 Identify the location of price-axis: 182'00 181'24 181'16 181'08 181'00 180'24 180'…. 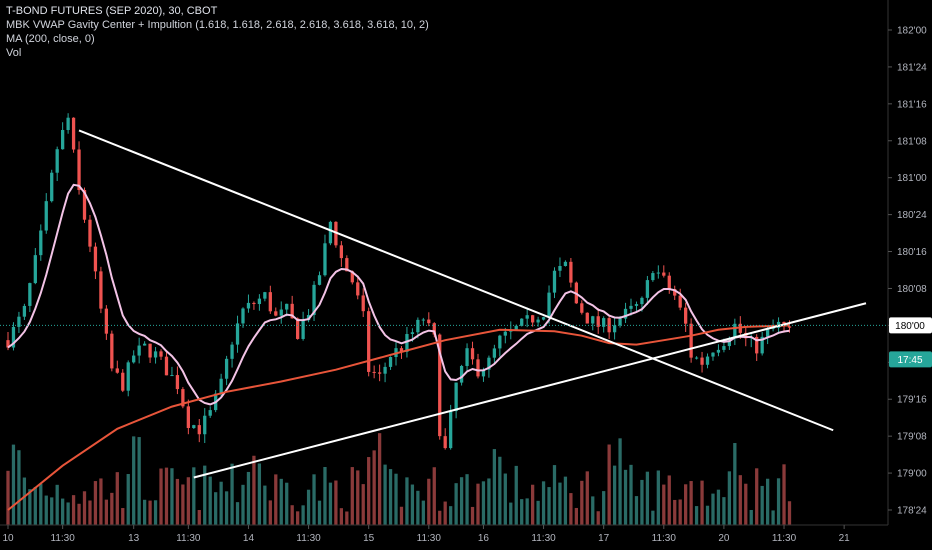
(907, 262).